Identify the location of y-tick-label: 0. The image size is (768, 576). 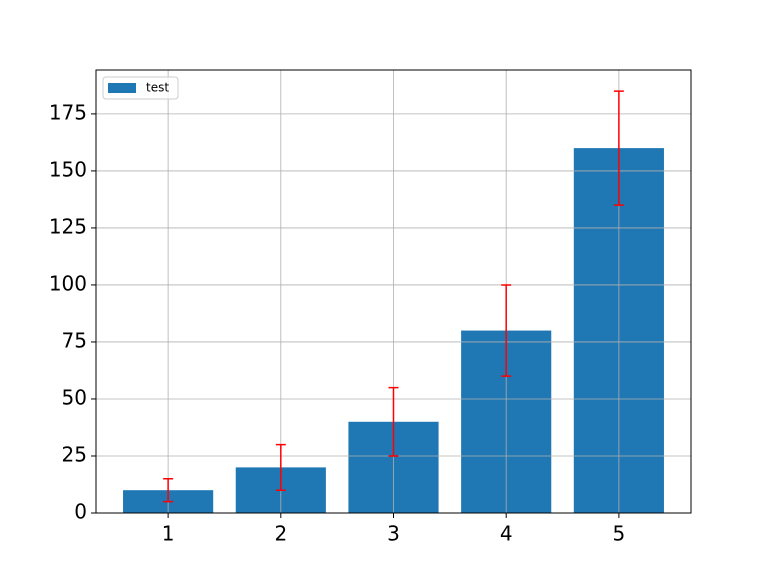
(80, 512).